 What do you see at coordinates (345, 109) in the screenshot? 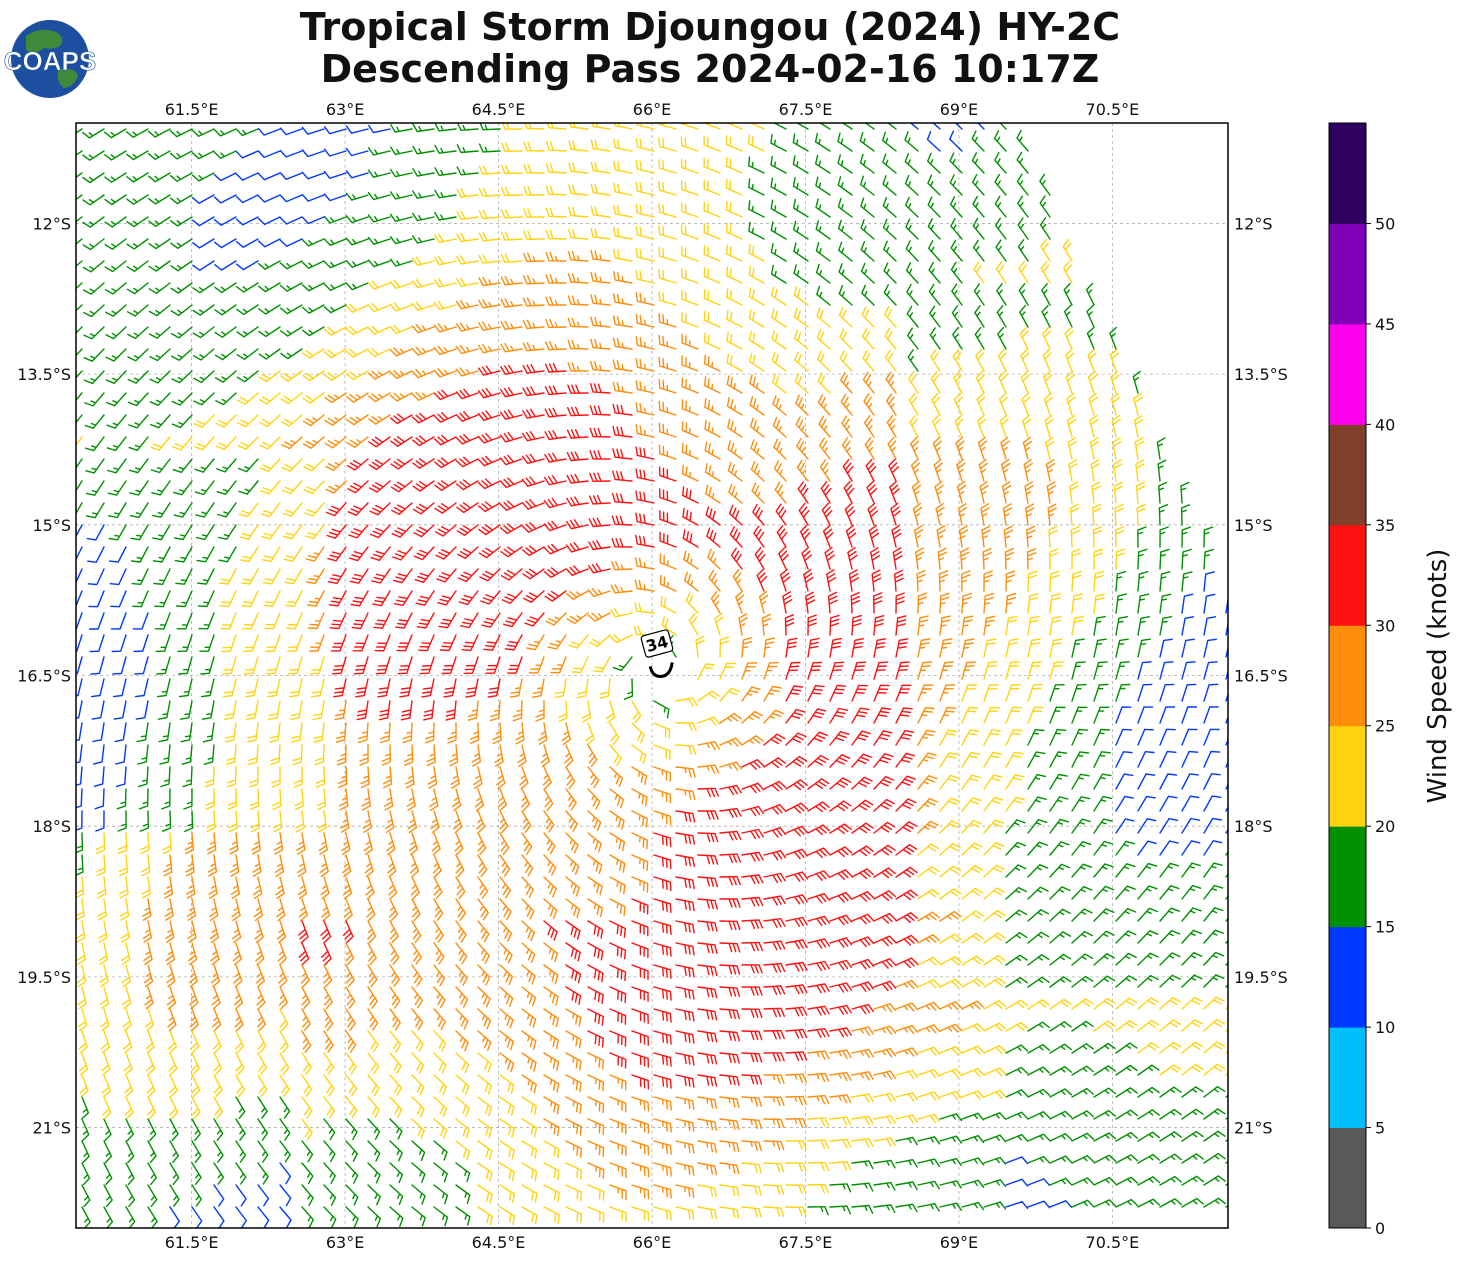
I see `lon-tick-label-top: 63°E` at bounding box center [345, 109].